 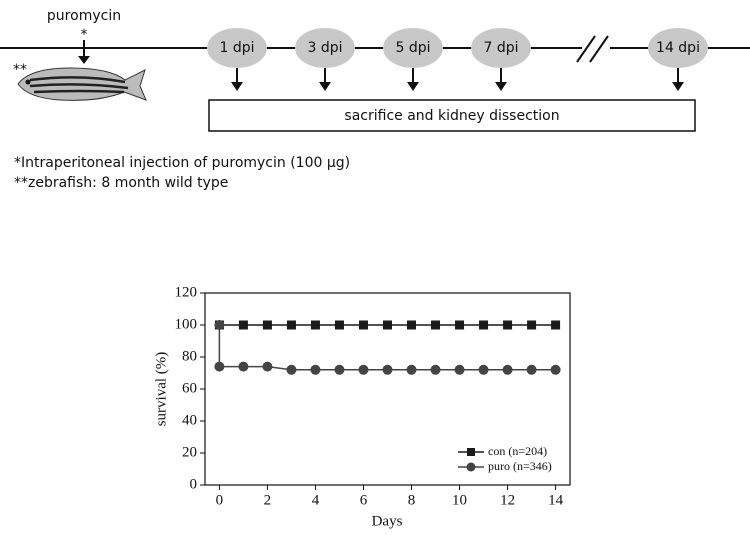 I want to click on x-tick-label: 12, so click(x=507, y=500).